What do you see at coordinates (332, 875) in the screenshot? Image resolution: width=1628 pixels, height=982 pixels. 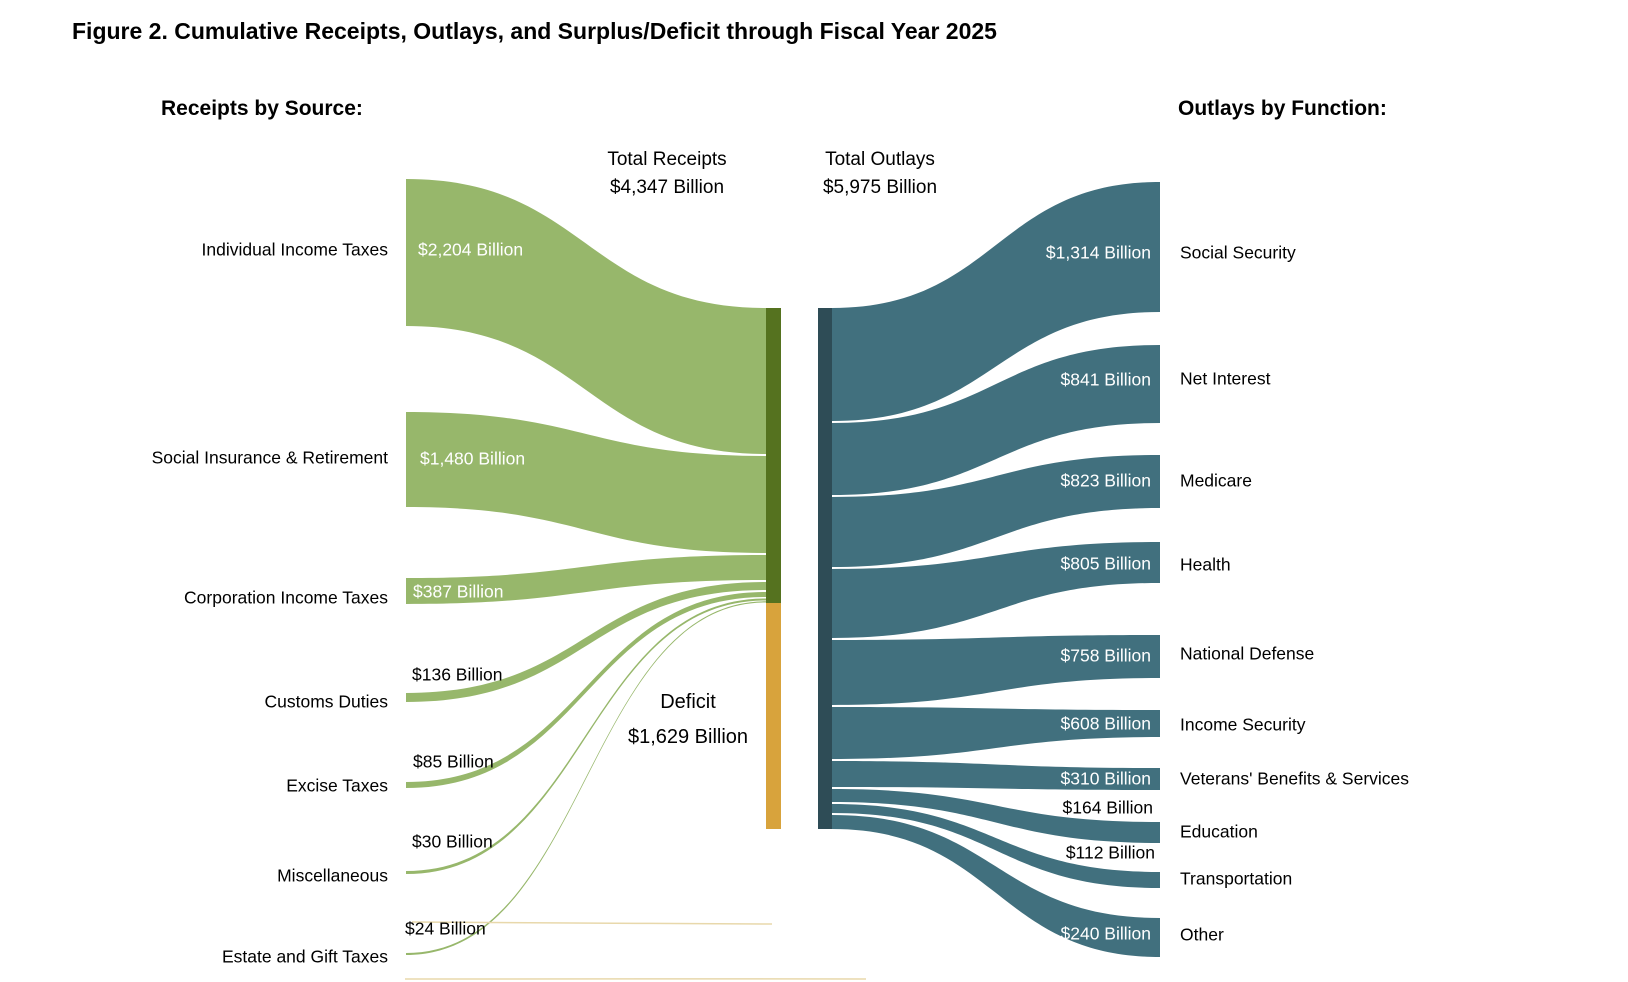 I see `receipts-label-miscellaneous: Miscellaneous` at bounding box center [332, 875].